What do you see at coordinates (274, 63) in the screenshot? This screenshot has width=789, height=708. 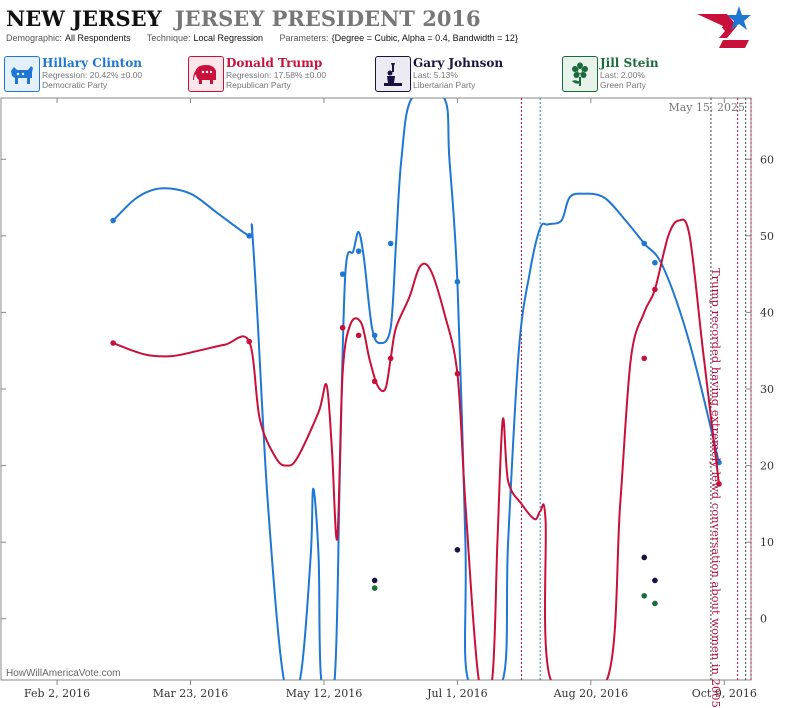 I see `candidate-name: Donald Trump` at bounding box center [274, 63].